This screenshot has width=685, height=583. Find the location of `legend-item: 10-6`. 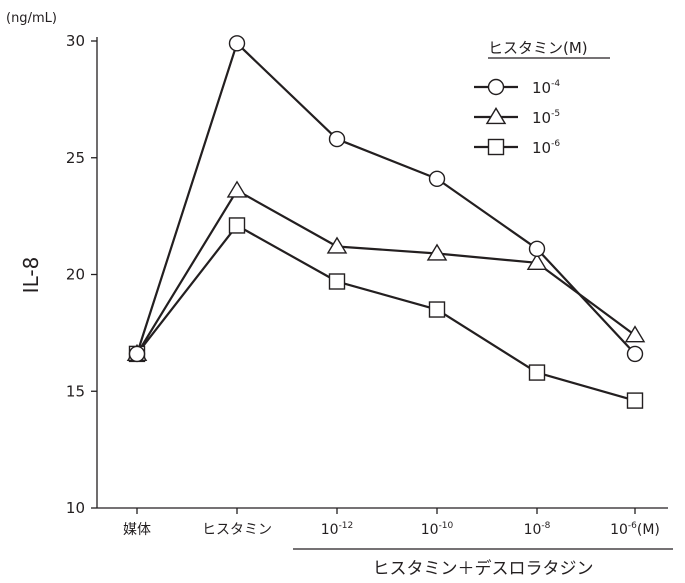

legend-item: 10-6 is located at coordinates (517, 147).